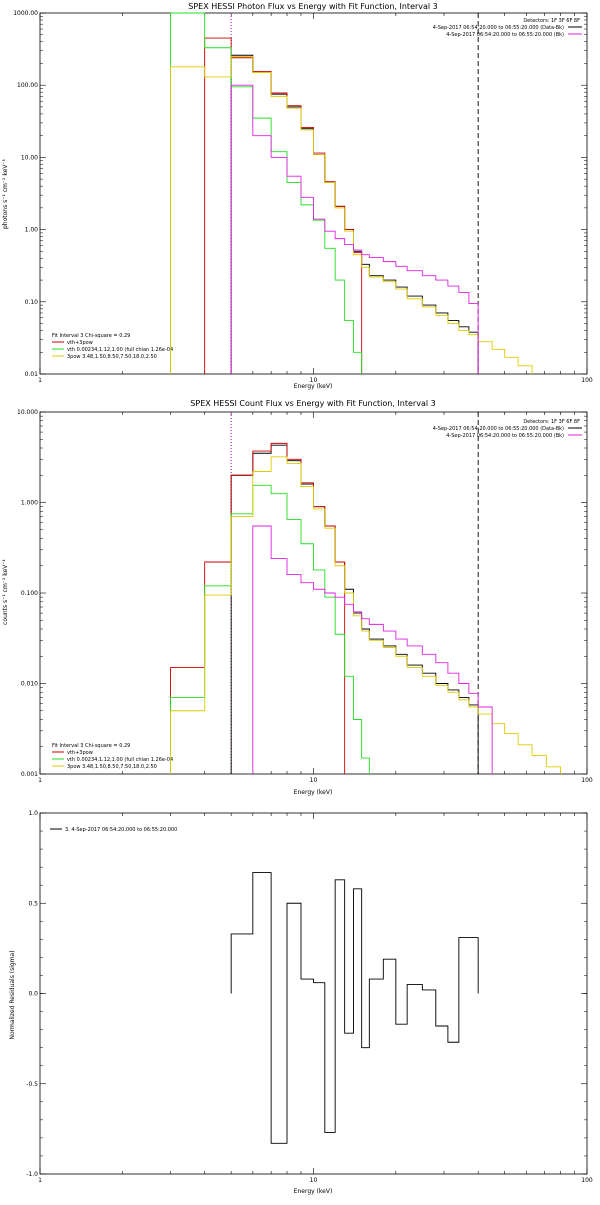 This screenshot has height=1205, width=600. Describe the element at coordinates (313, 386) in the screenshot. I see `photon-flux-xlabel: Energy (keV)` at that location.